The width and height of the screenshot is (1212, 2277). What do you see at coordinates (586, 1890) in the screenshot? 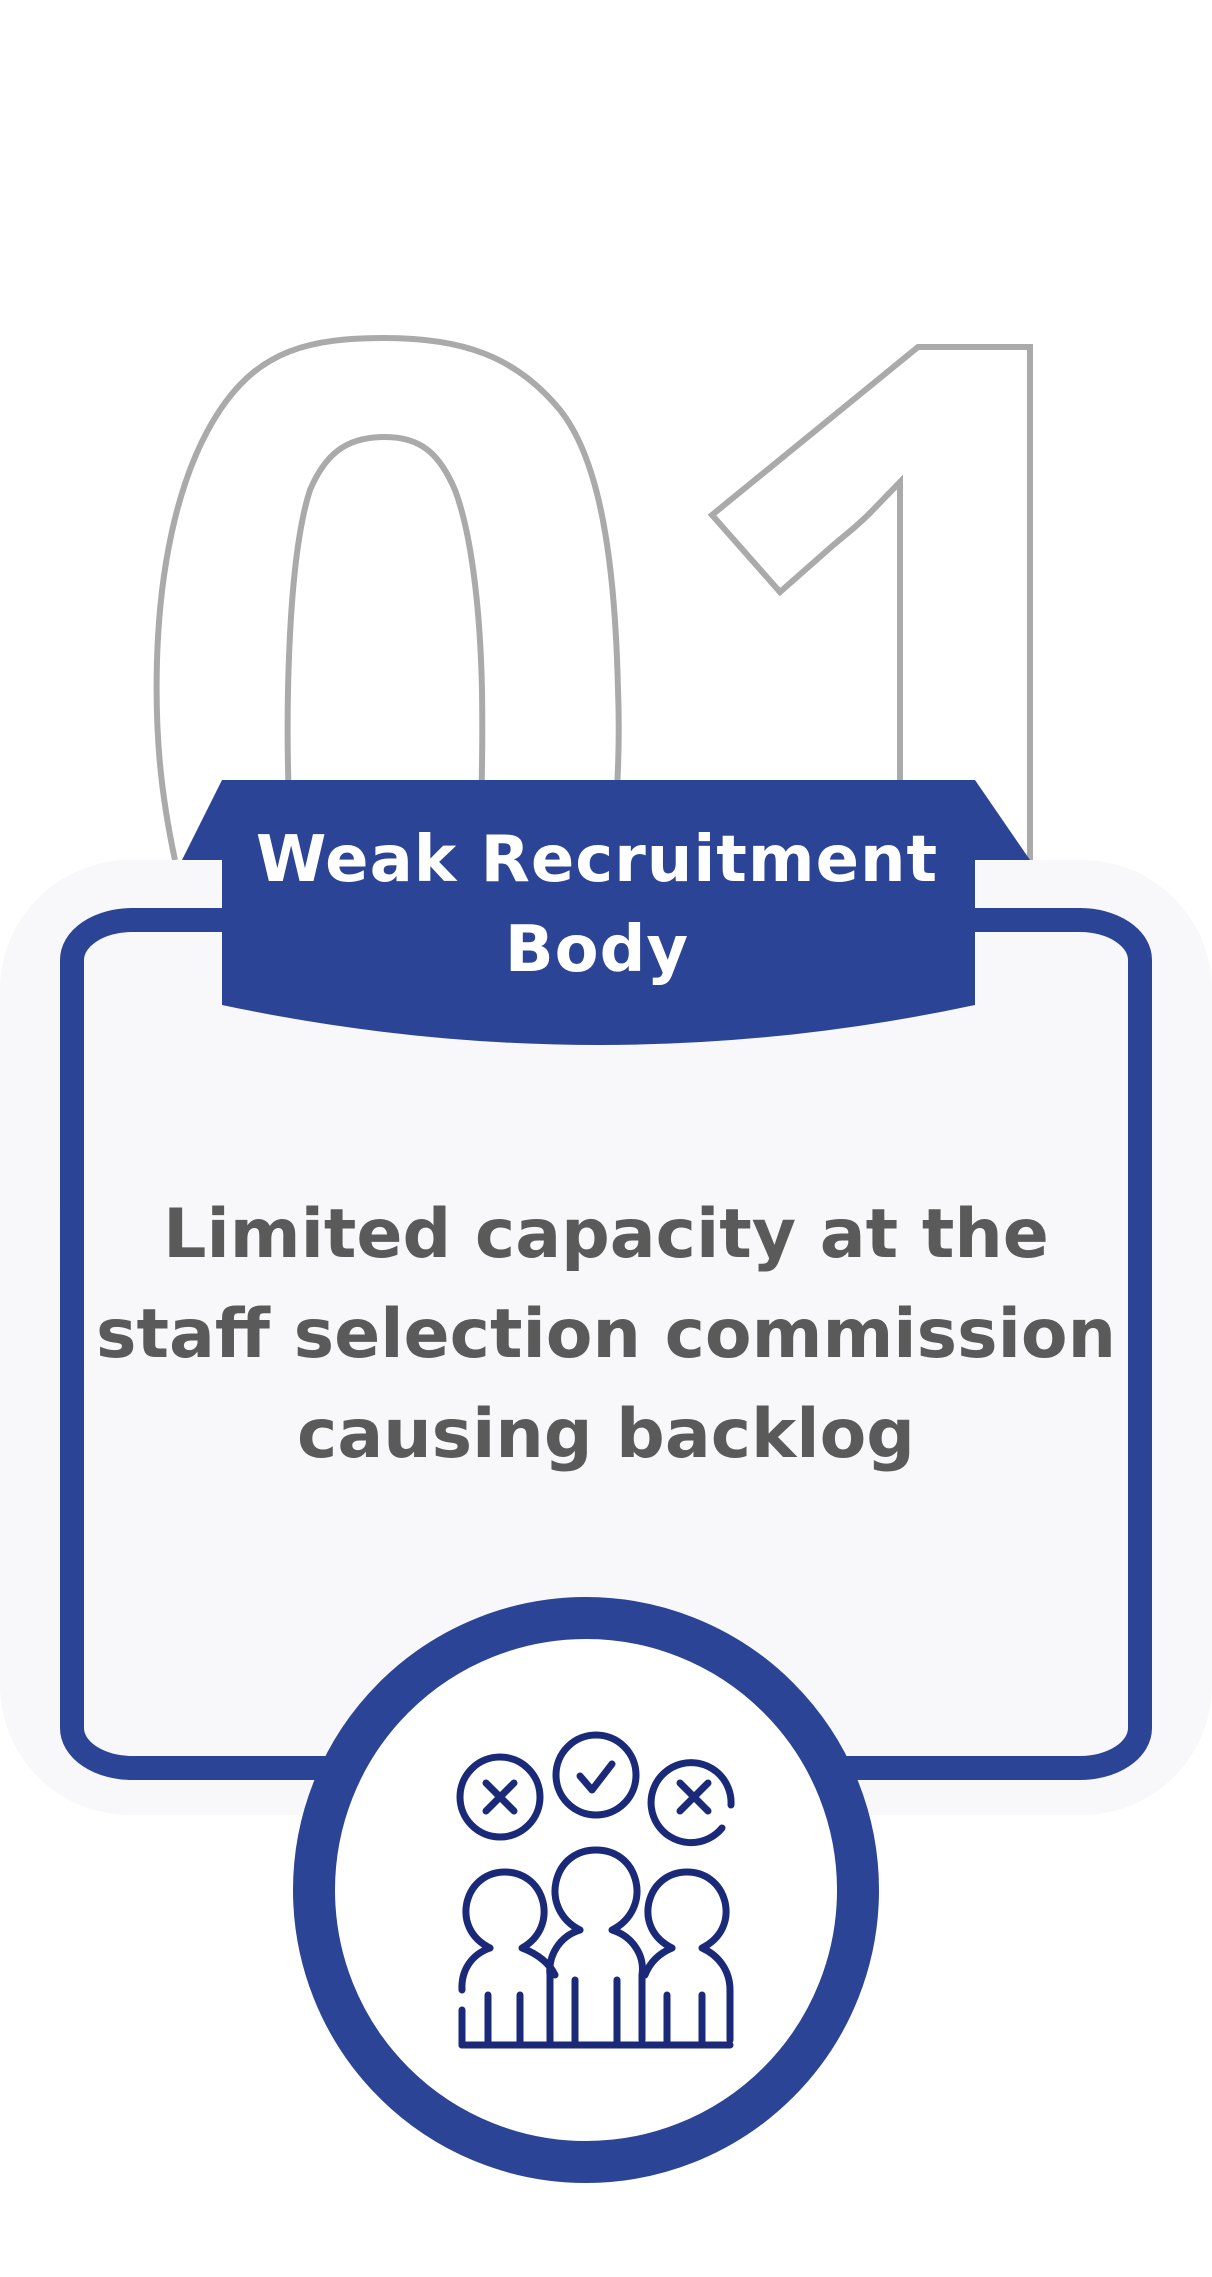
I see `icon-circle` at bounding box center [586, 1890].